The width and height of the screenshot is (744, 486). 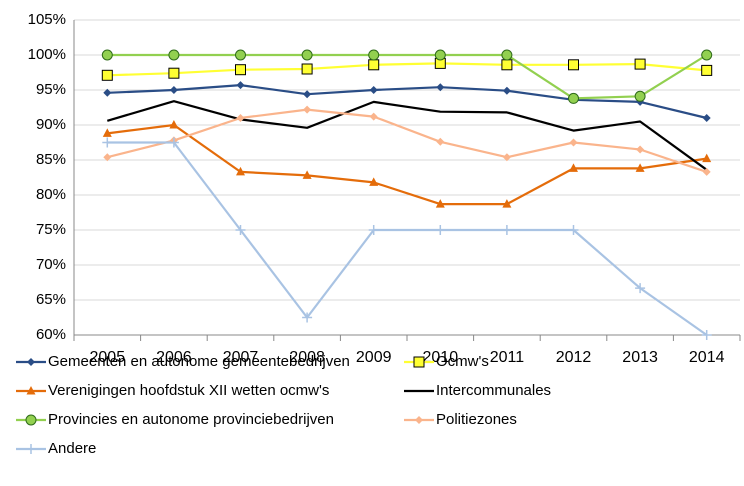 I want to click on x-tick-label: 2008, so click(x=307, y=357).